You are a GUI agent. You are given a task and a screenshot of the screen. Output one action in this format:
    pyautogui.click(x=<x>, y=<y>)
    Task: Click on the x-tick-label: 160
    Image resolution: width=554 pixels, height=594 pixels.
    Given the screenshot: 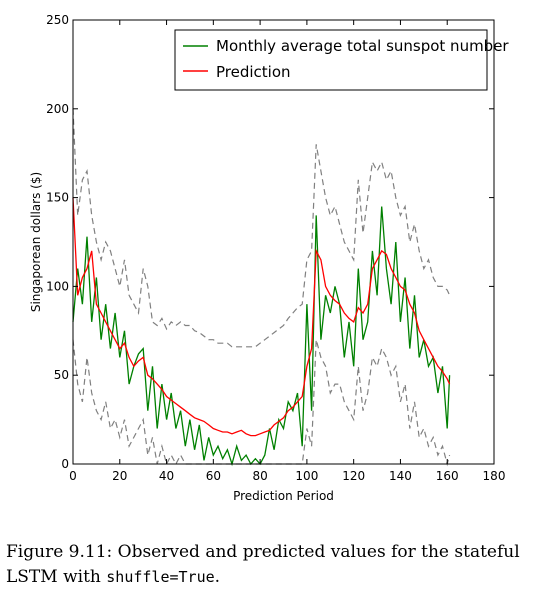 What is the action you would take?
    pyautogui.click(x=447, y=476)
    